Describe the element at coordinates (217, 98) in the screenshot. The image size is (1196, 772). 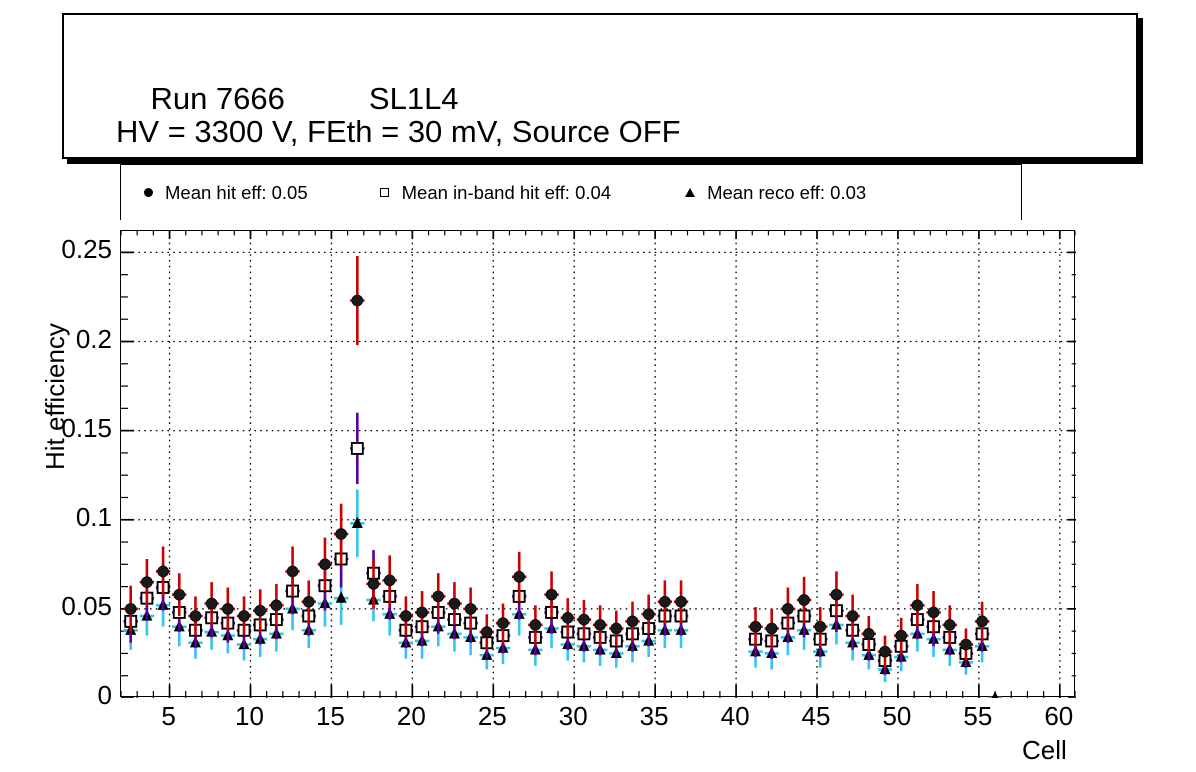
I see `run-label: Run 7666` at that location.